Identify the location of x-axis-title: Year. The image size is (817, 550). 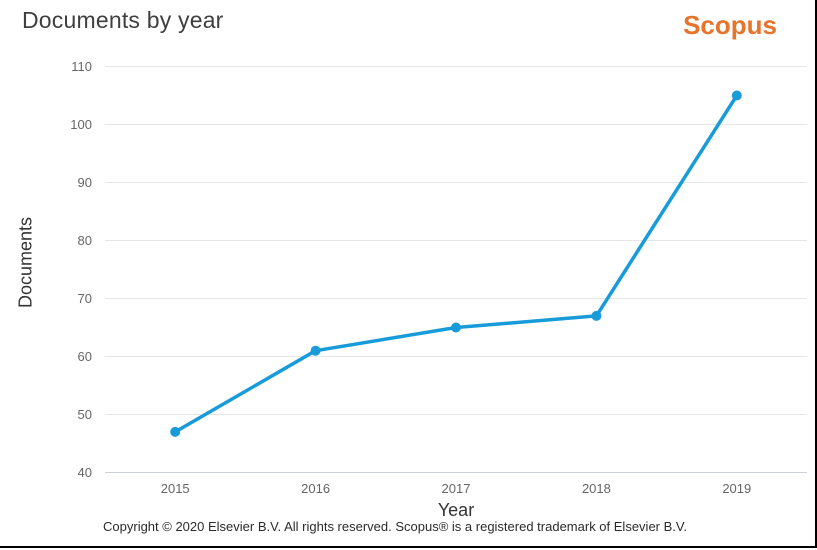
(456, 510).